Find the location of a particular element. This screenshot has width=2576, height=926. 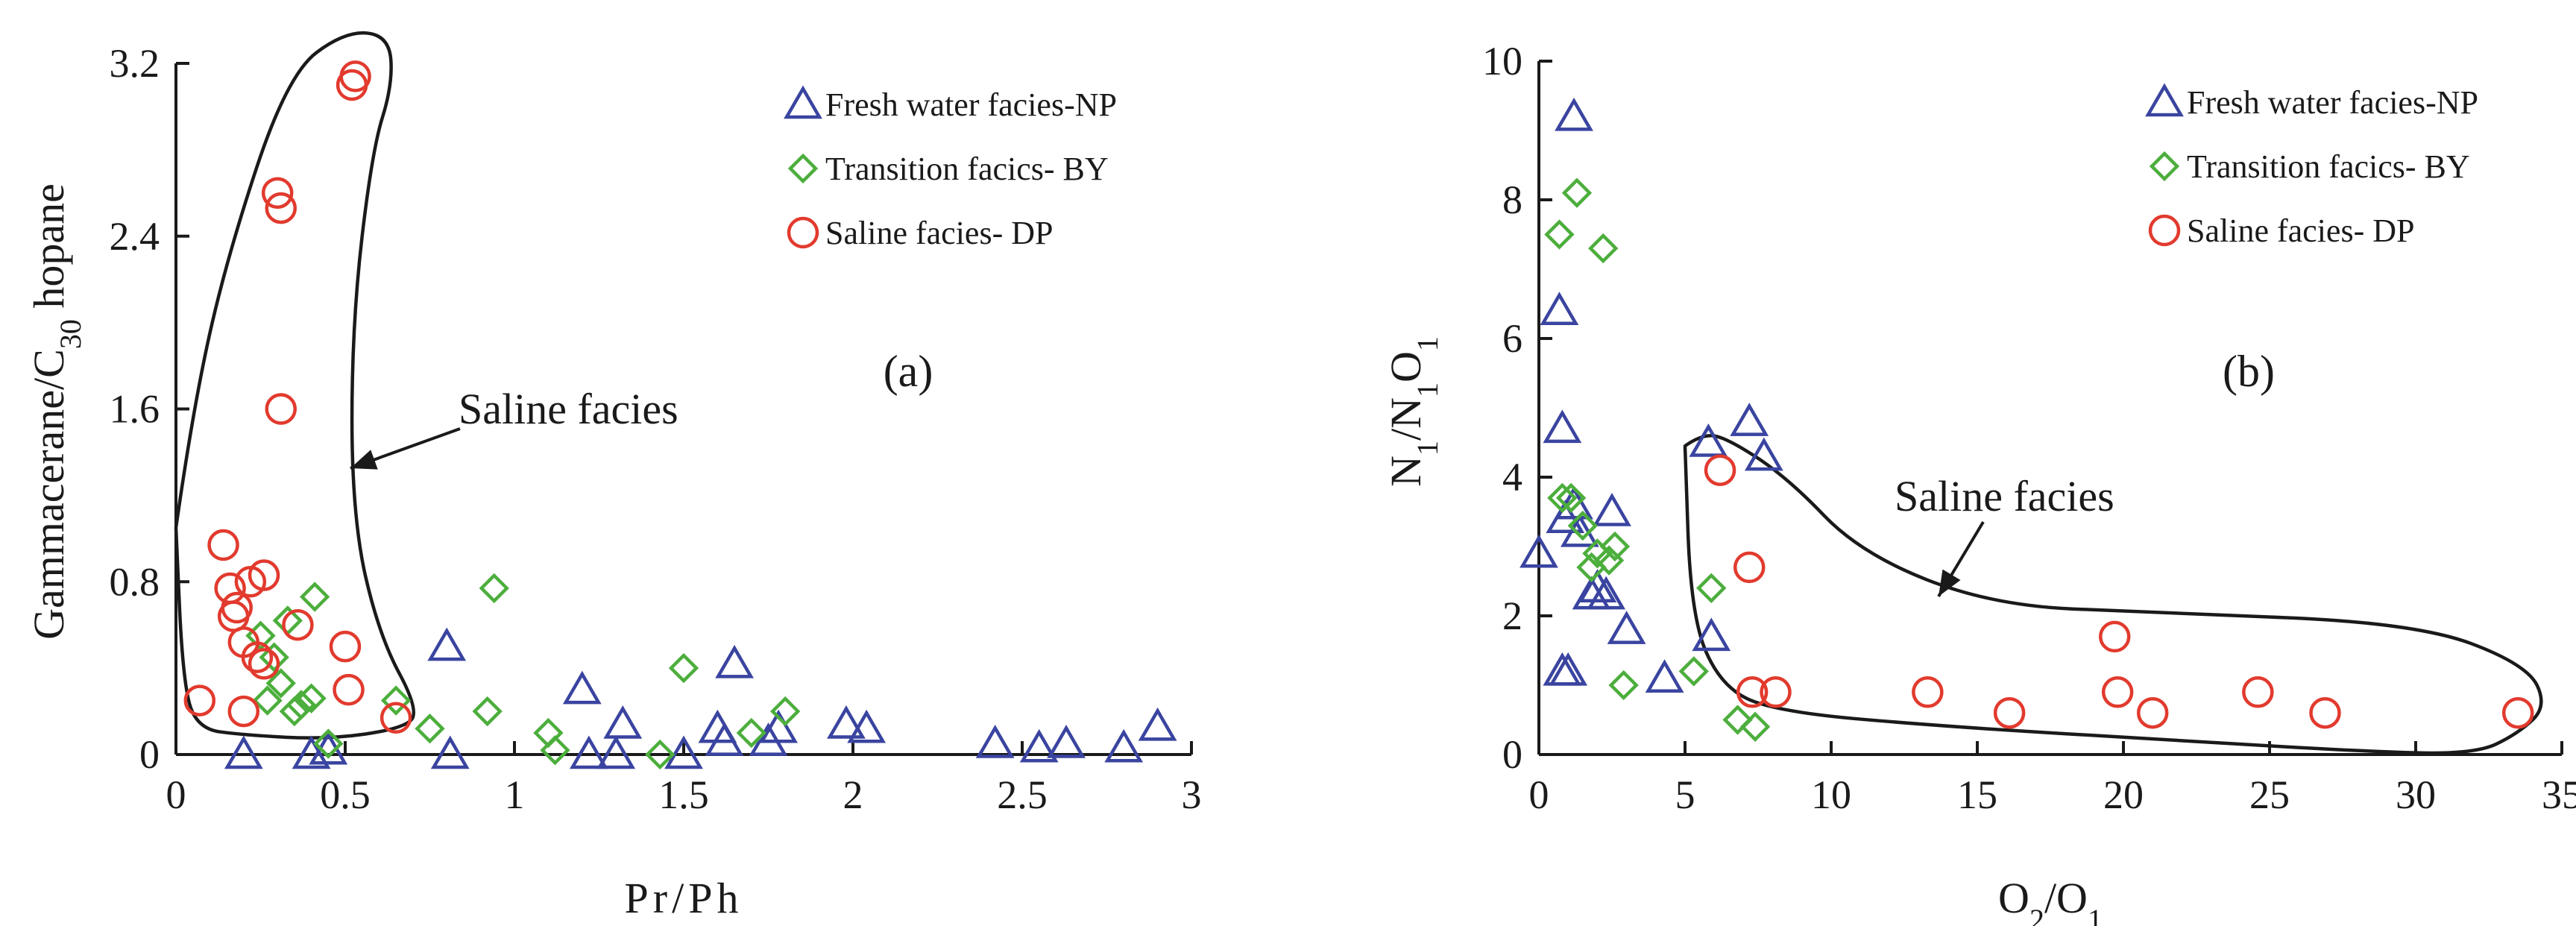

panel-label: (b) is located at coordinates (2249, 371).